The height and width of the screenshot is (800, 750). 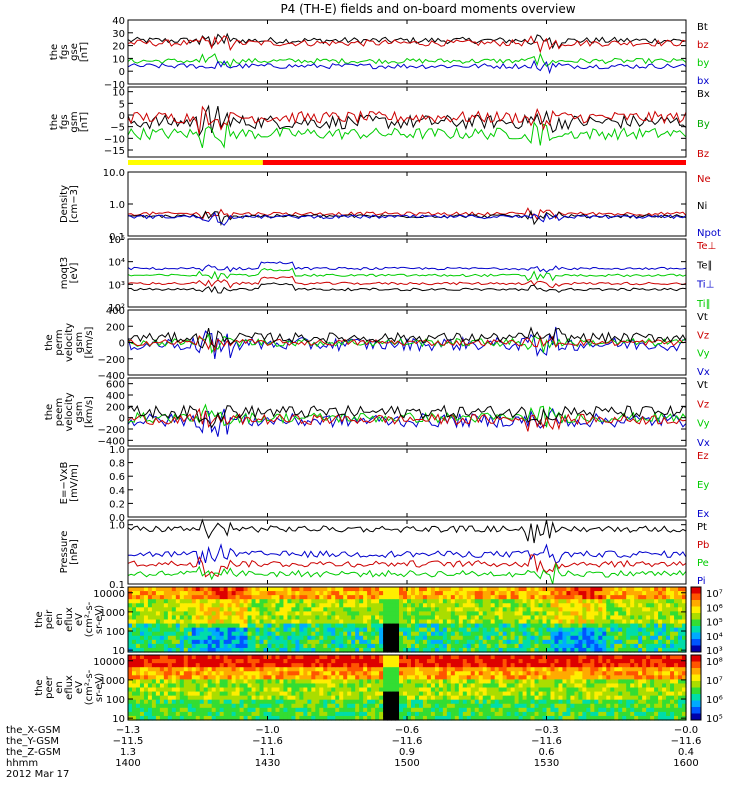 What do you see at coordinates (69, 342) in the screenshot?
I see `y-axis-label-line: velocity` at bounding box center [69, 342].